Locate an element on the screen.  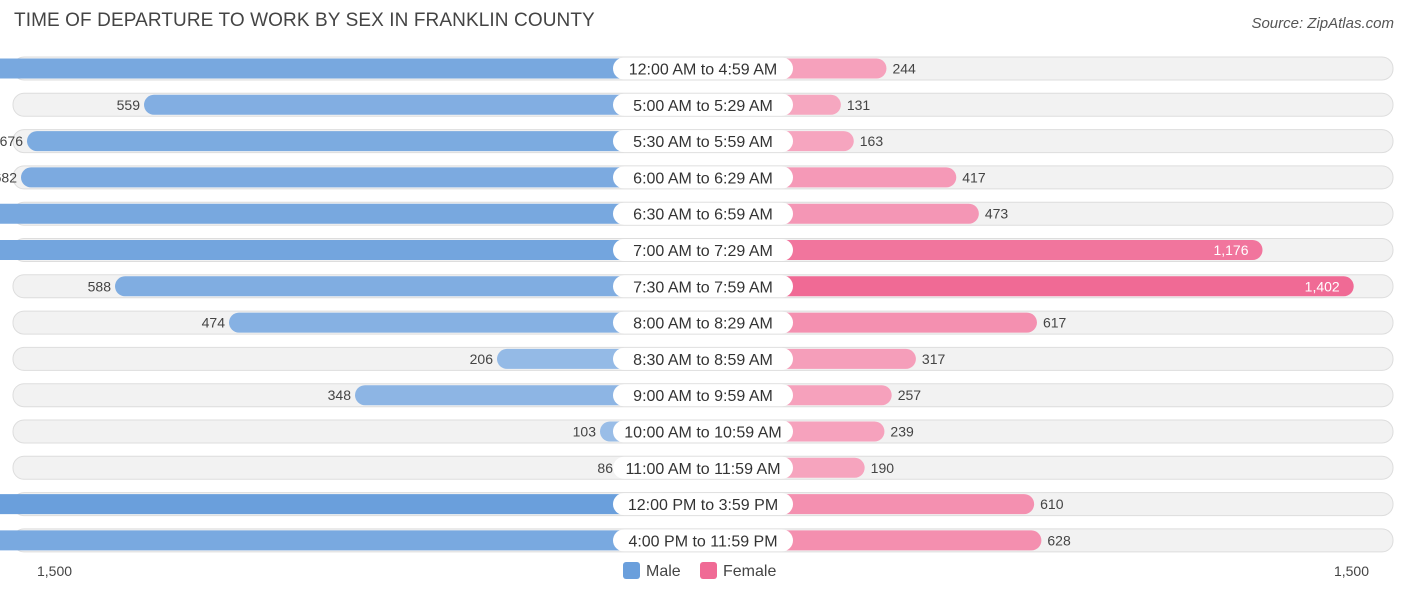
female-value-label: 473 is located at coordinates (997, 214).